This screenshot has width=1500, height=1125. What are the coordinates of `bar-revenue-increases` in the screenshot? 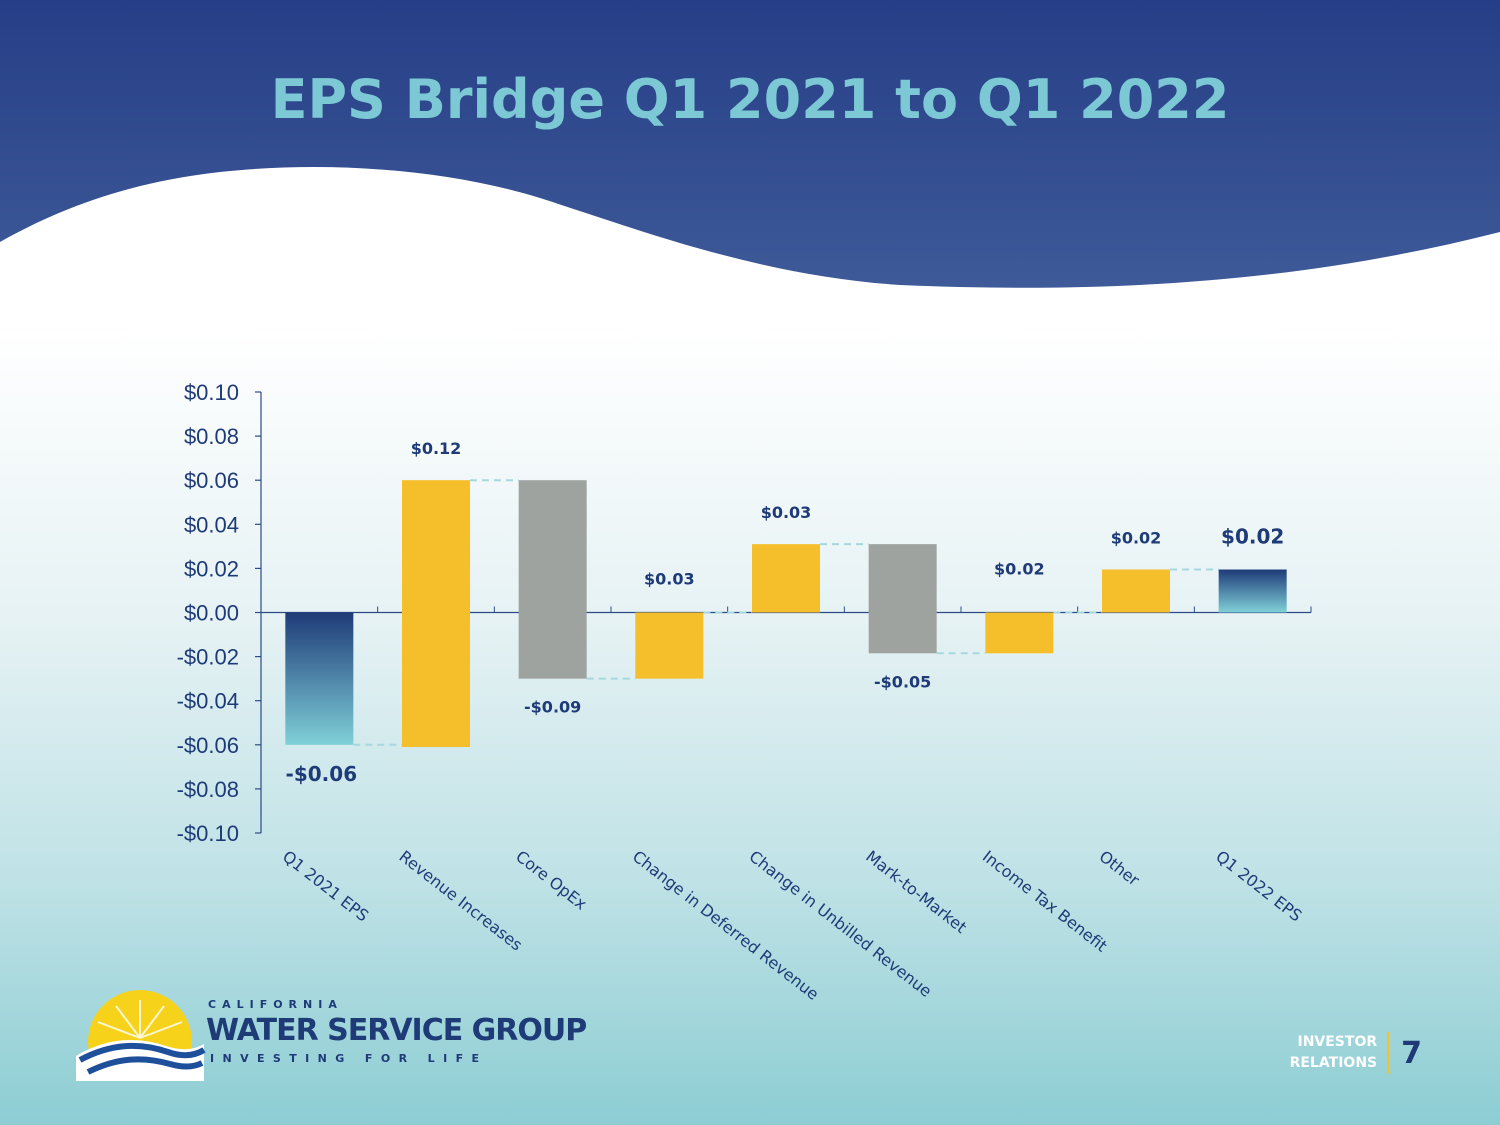 It's located at (436, 614).